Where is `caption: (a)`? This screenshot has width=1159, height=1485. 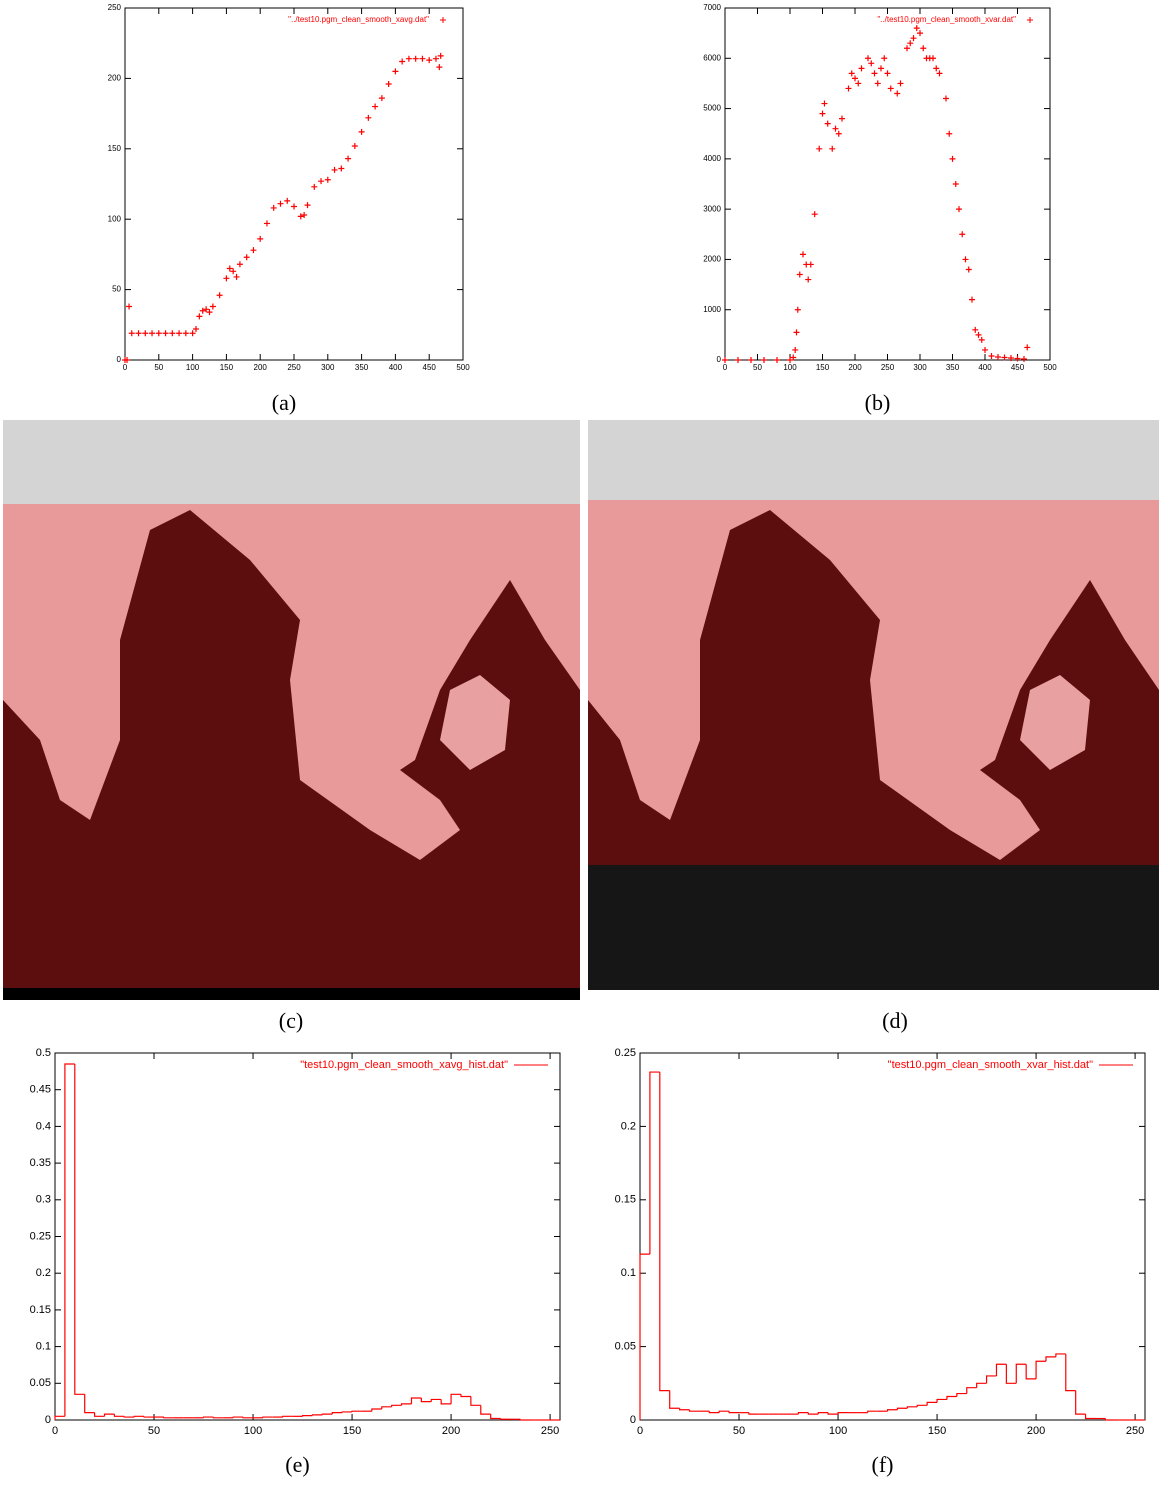 caption: (a) is located at coordinates (284, 402).